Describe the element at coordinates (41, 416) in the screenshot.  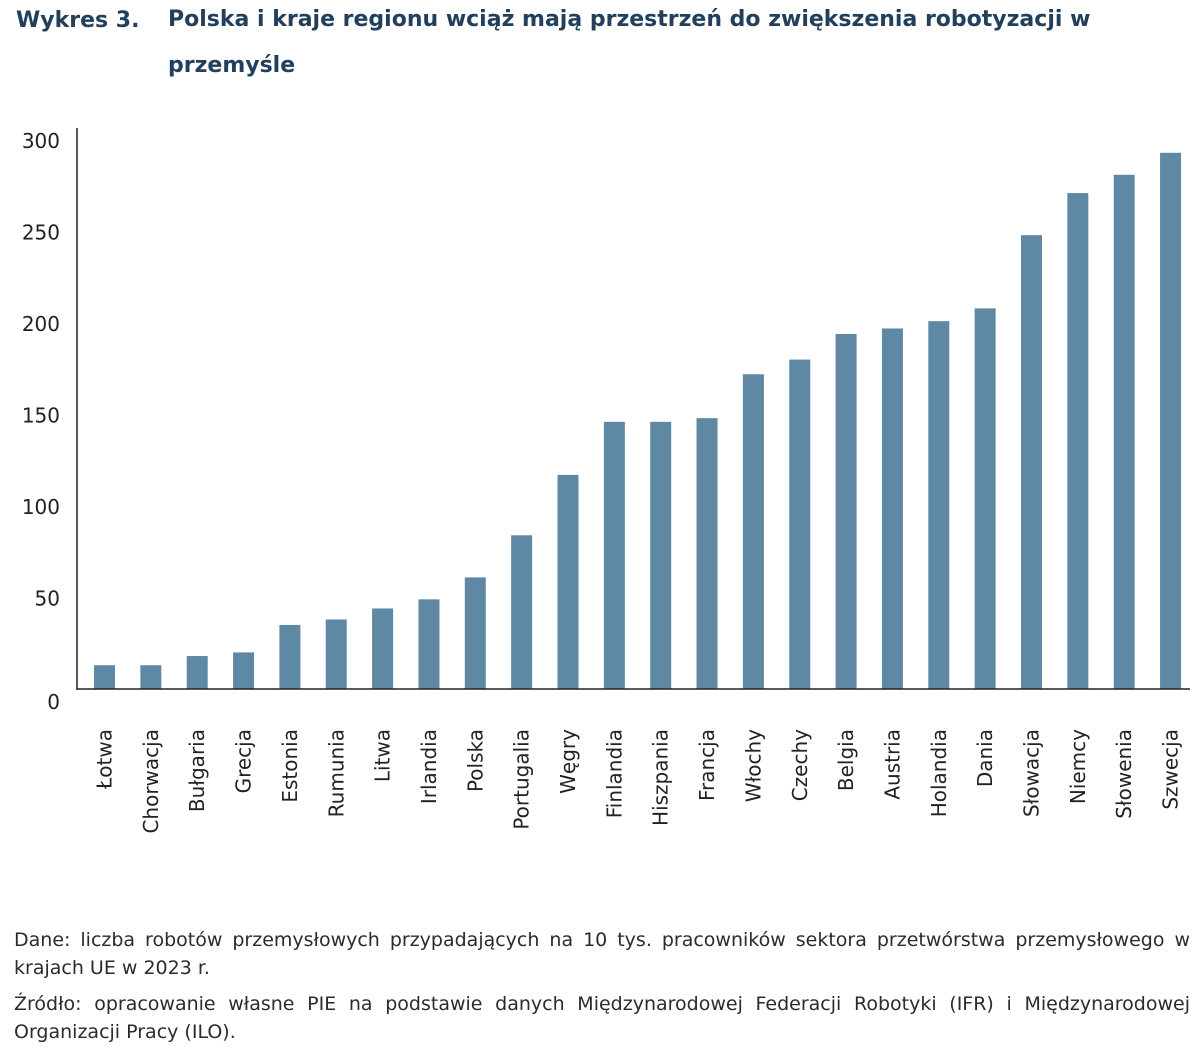
I see `y-tick-label: 150` at that location.